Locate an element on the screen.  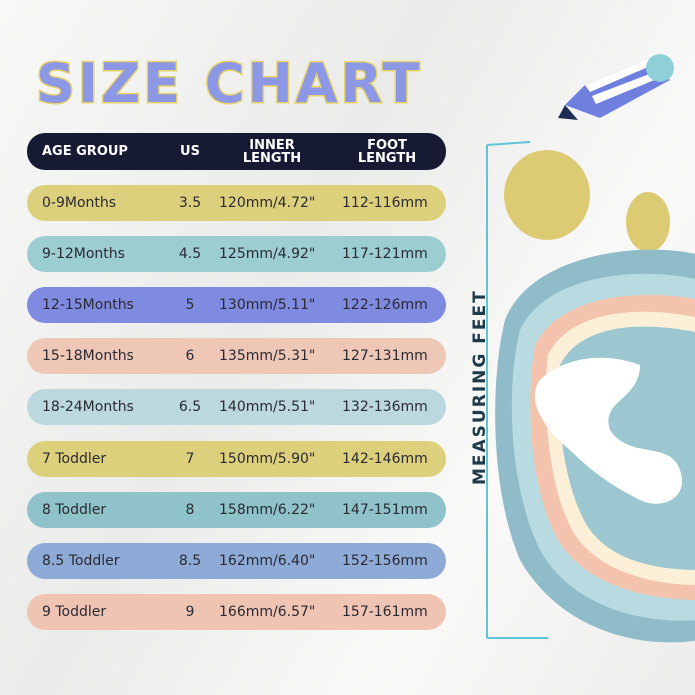
age-group-cell: 9 Toddler is located at coordinates (74, 611).